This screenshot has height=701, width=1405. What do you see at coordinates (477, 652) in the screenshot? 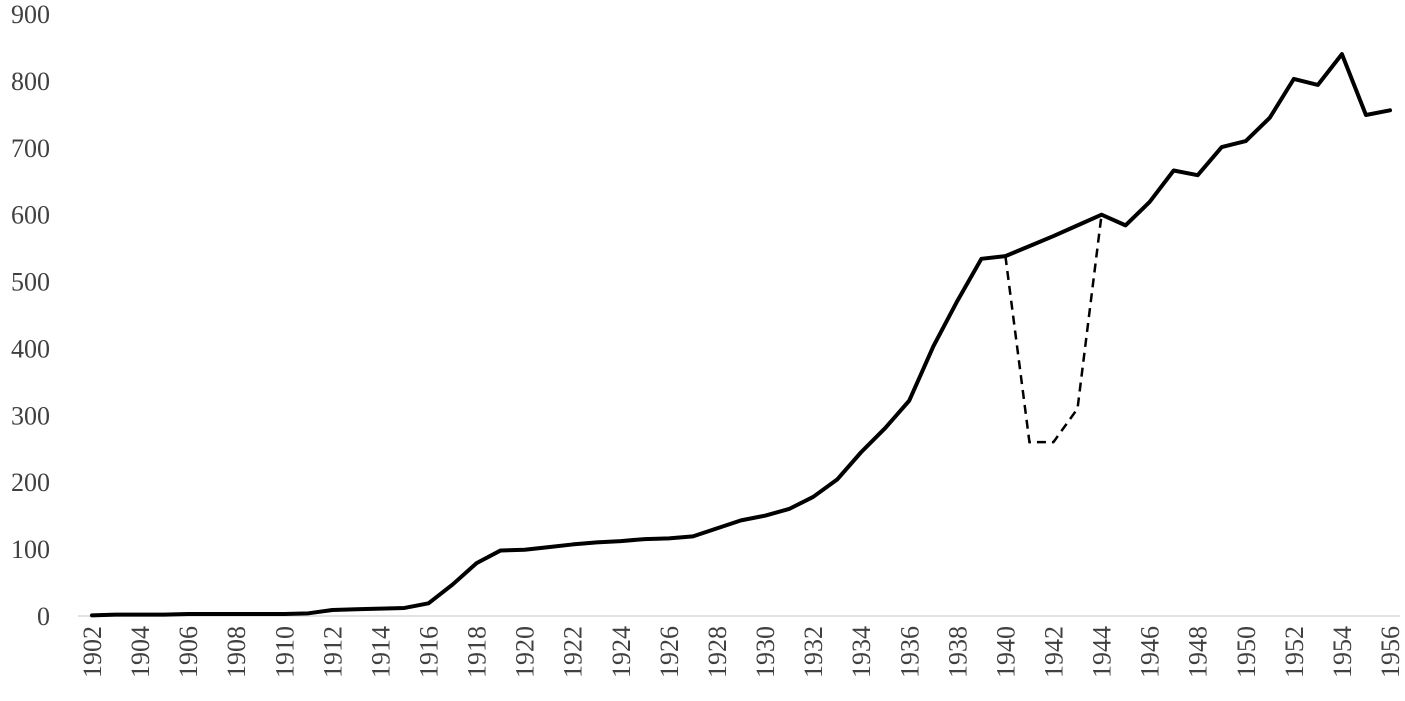
I see `x-tick-label: 1918` at bounding box center [477, 652].